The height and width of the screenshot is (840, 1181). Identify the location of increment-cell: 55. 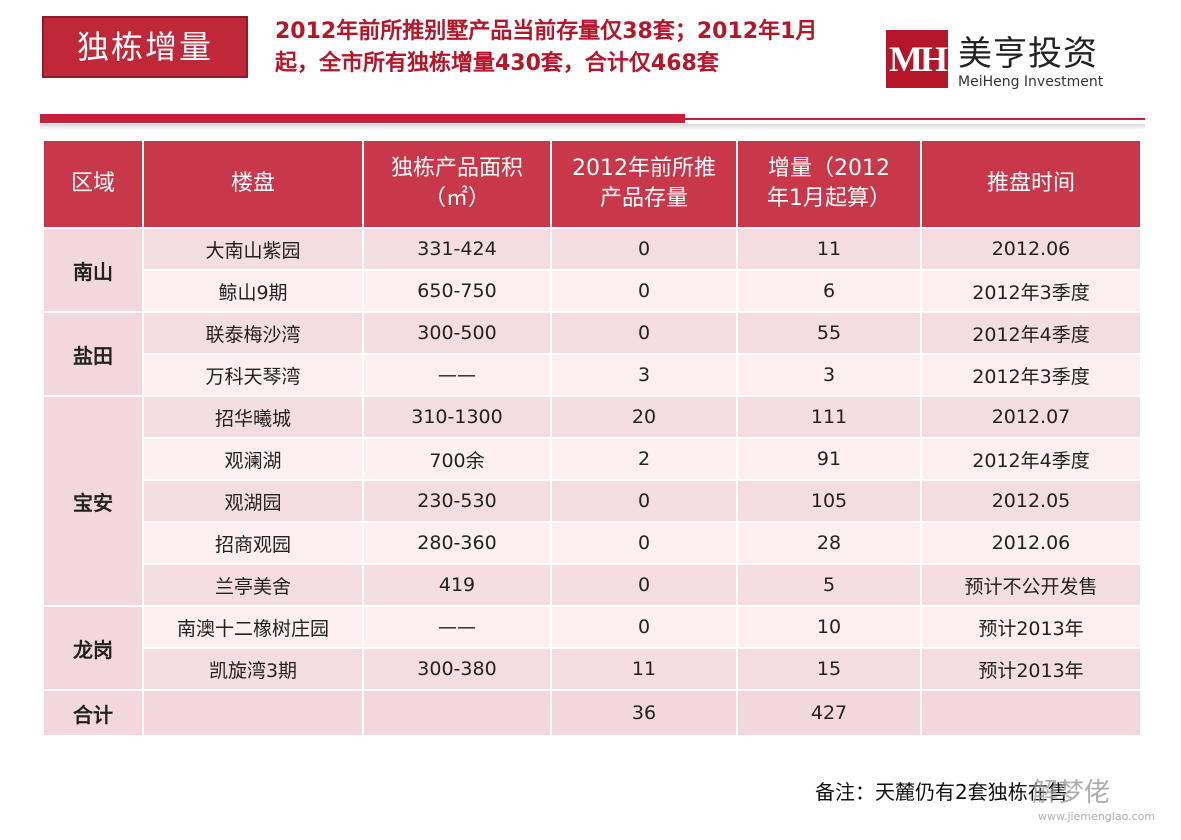
(829, 333).